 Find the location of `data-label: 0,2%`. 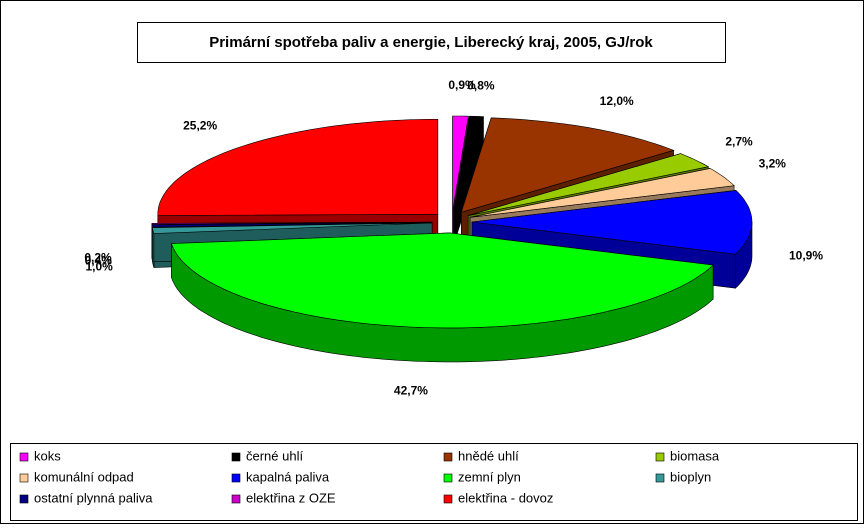

data-label: 0,2% is located at coordinates (98, 258).